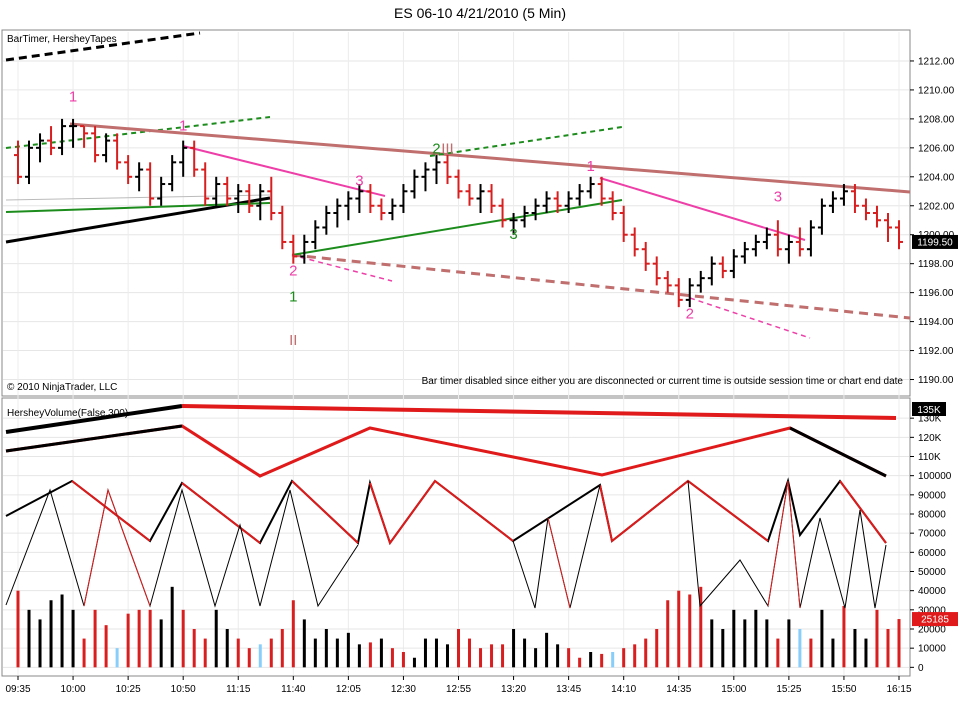 The image size is (971, 719). I want to click on price-tick-label: 1204.00, so click(936, 177).